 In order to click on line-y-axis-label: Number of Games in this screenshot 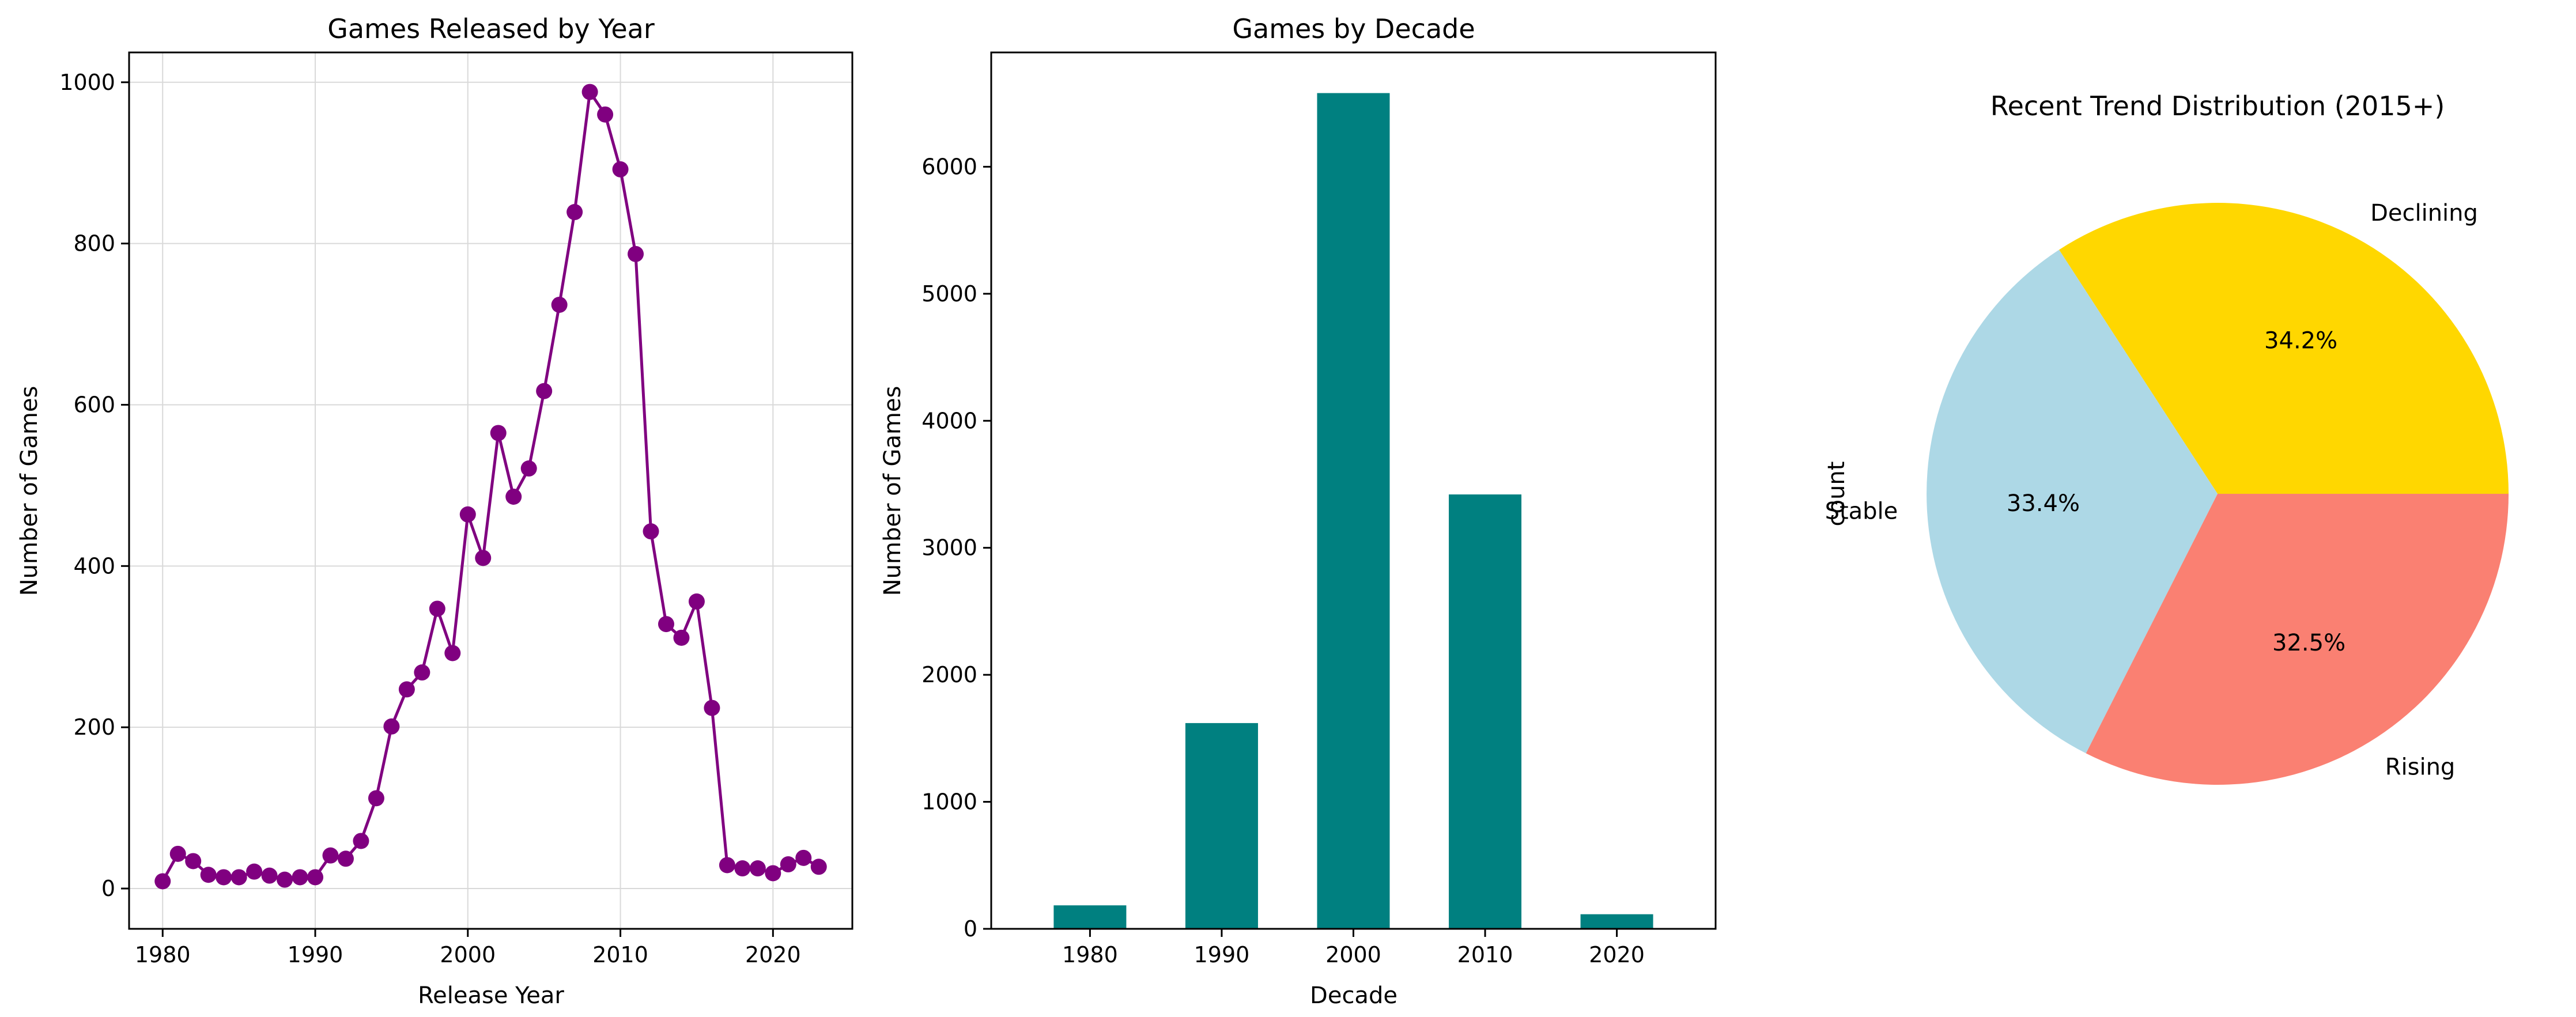, I will do `click(29, 491)`.